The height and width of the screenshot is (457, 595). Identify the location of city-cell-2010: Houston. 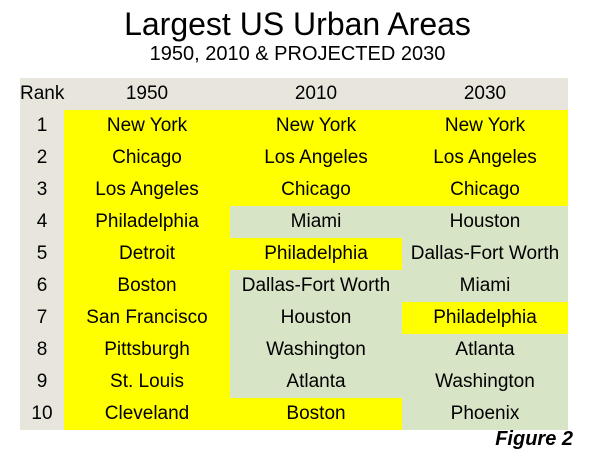
(316, 318).